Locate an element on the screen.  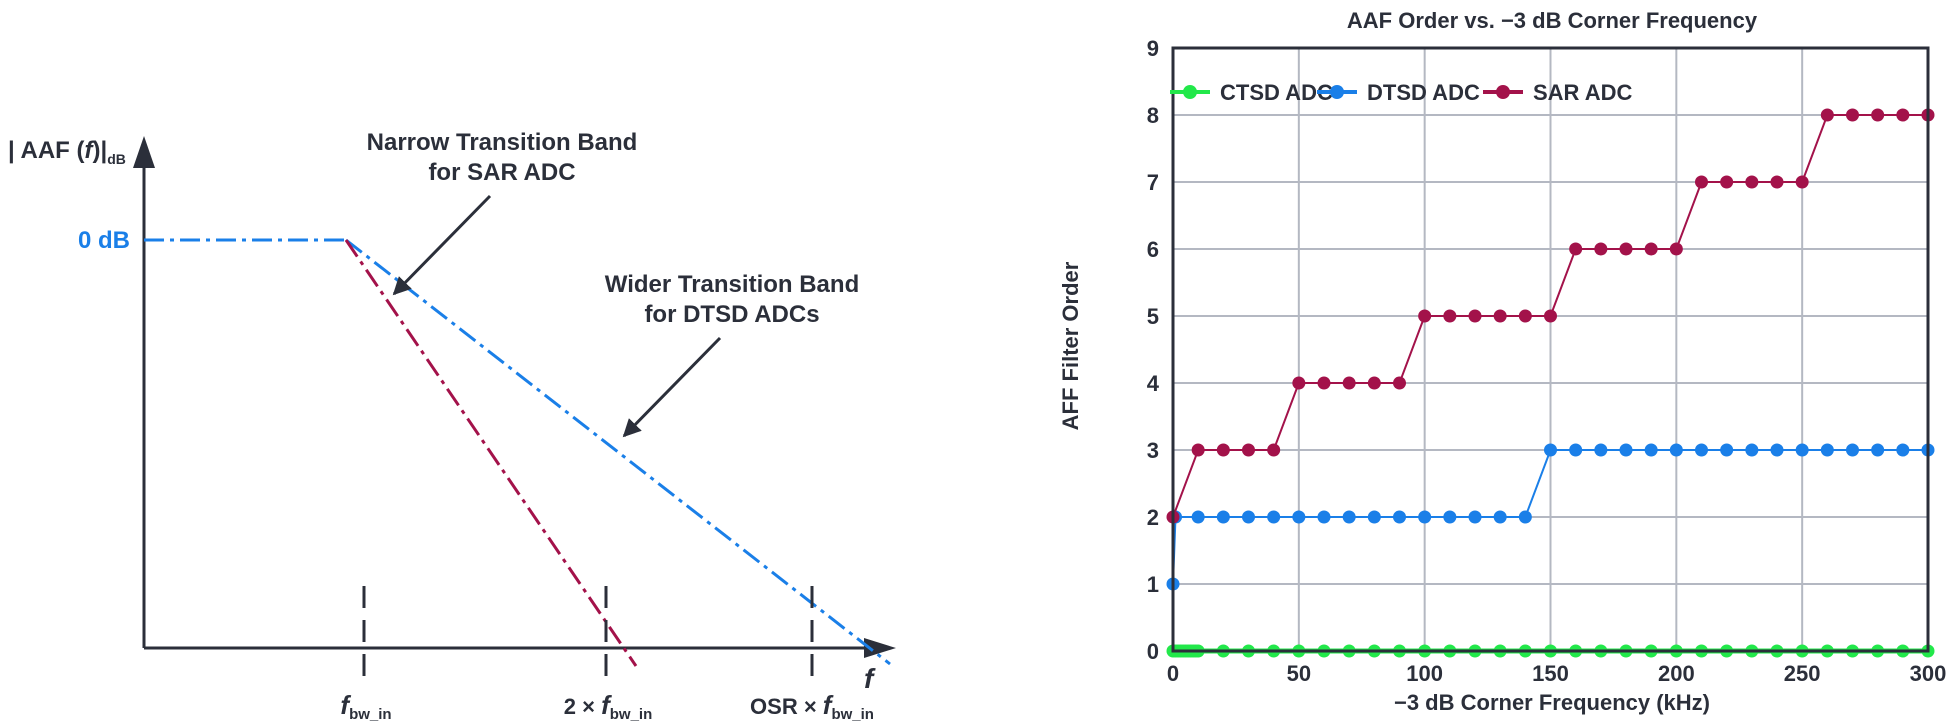
series-dtsd-adc is located at coordinates (1550, 517).